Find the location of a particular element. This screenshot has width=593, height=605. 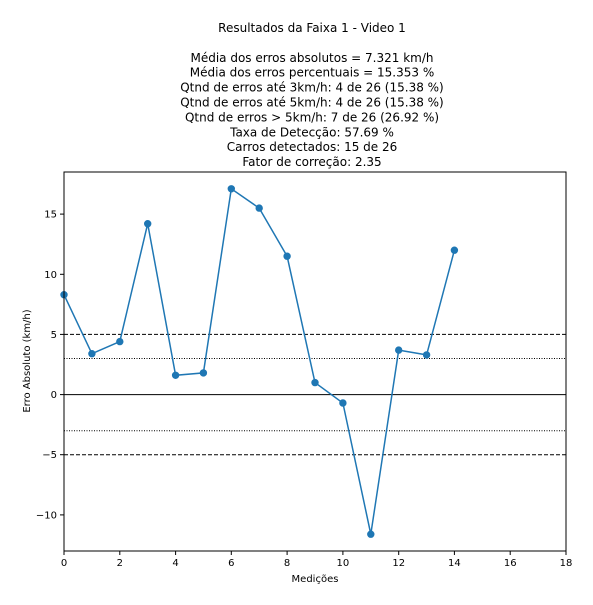

y-tick-label: 5 is located at coordinates (54, 335).